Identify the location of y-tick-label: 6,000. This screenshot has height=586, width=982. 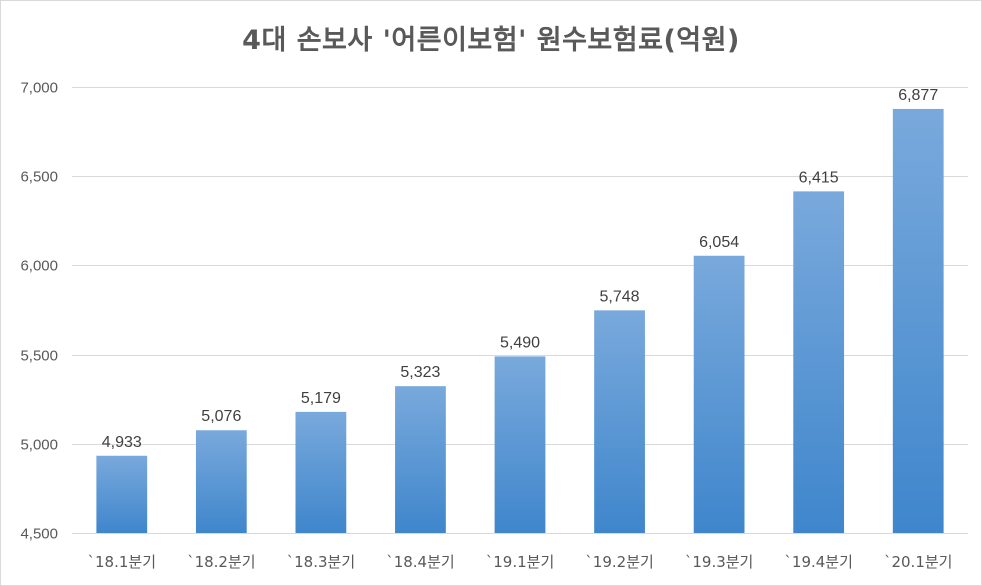
(39, 266).